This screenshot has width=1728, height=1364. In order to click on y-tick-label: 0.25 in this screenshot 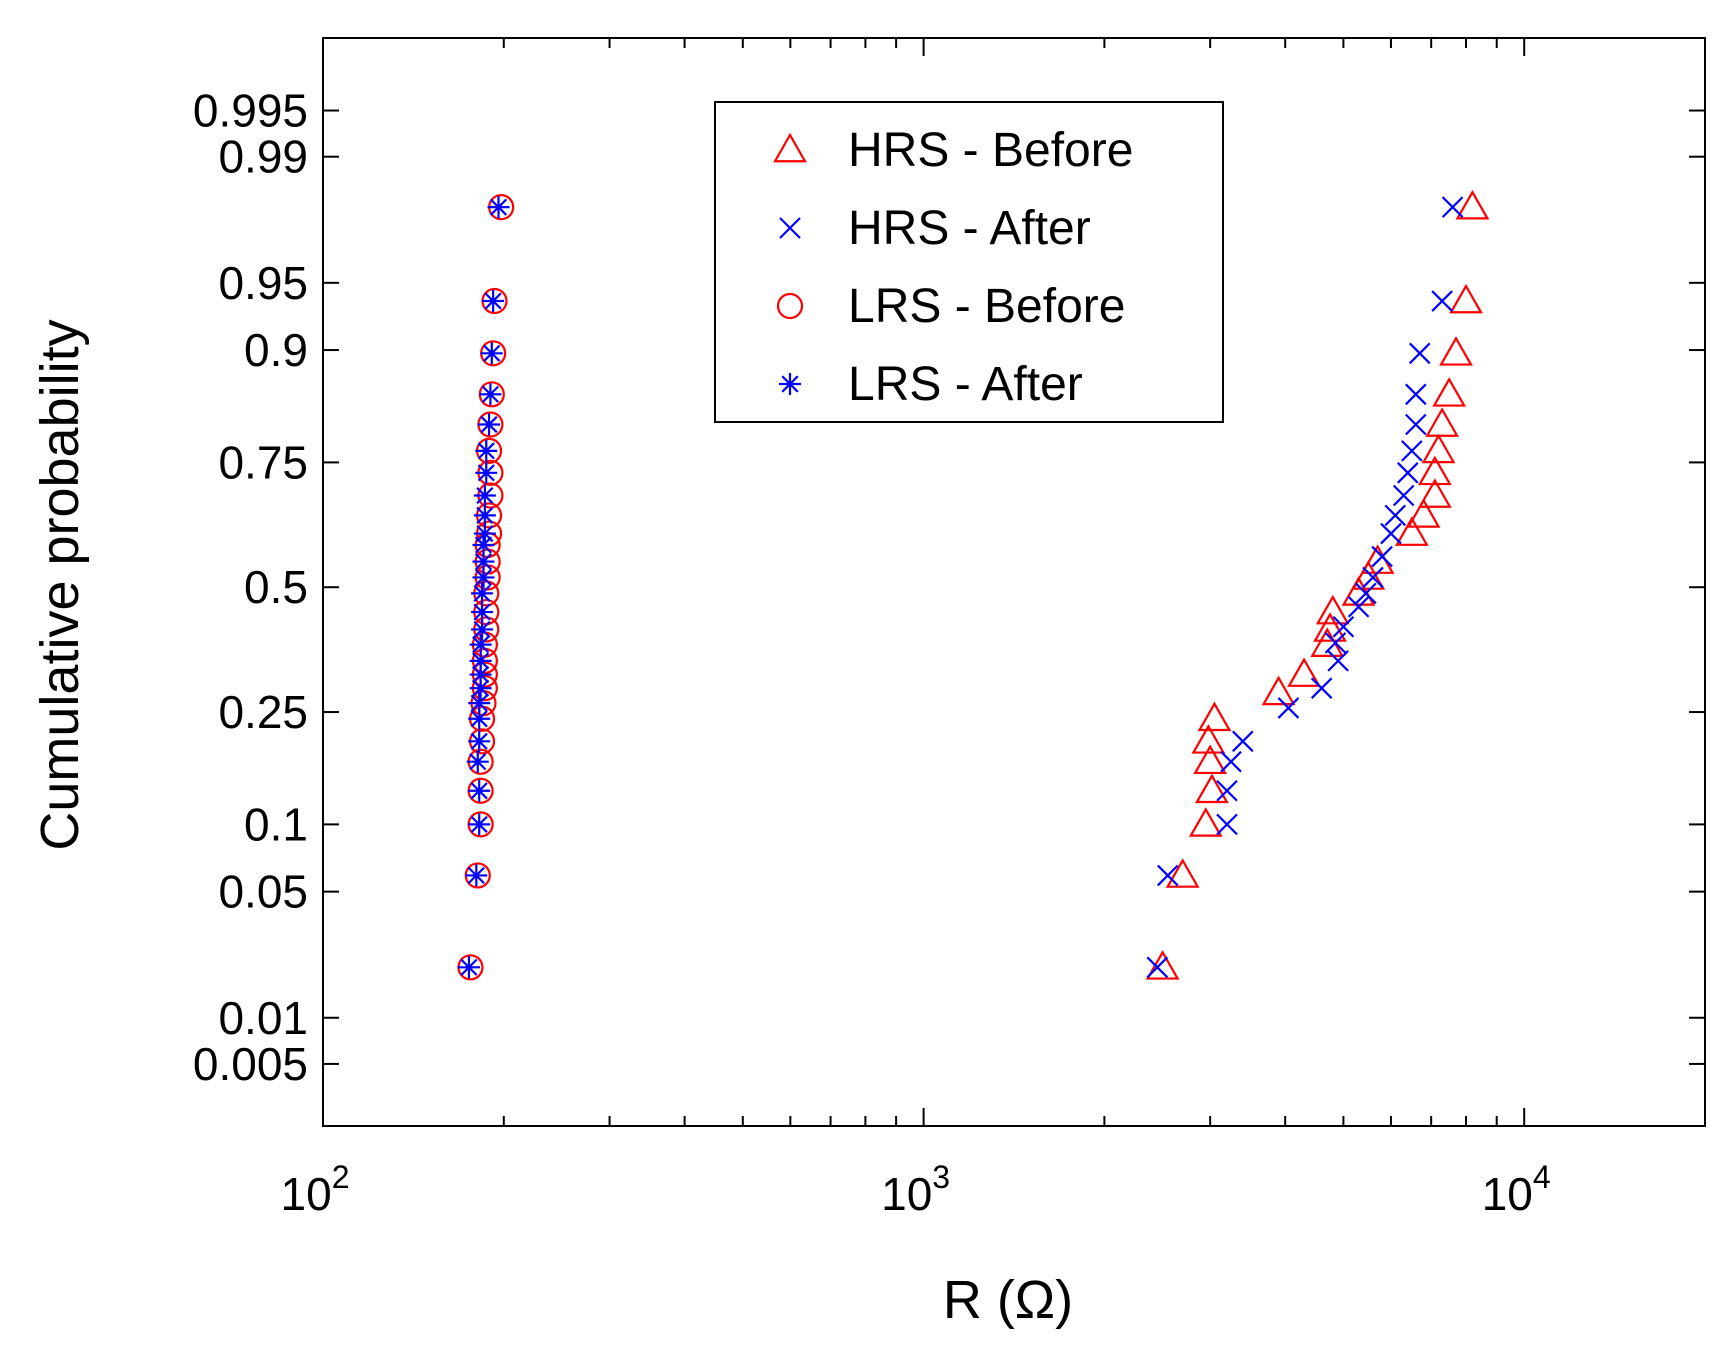, I will do `click(263, 712)`.